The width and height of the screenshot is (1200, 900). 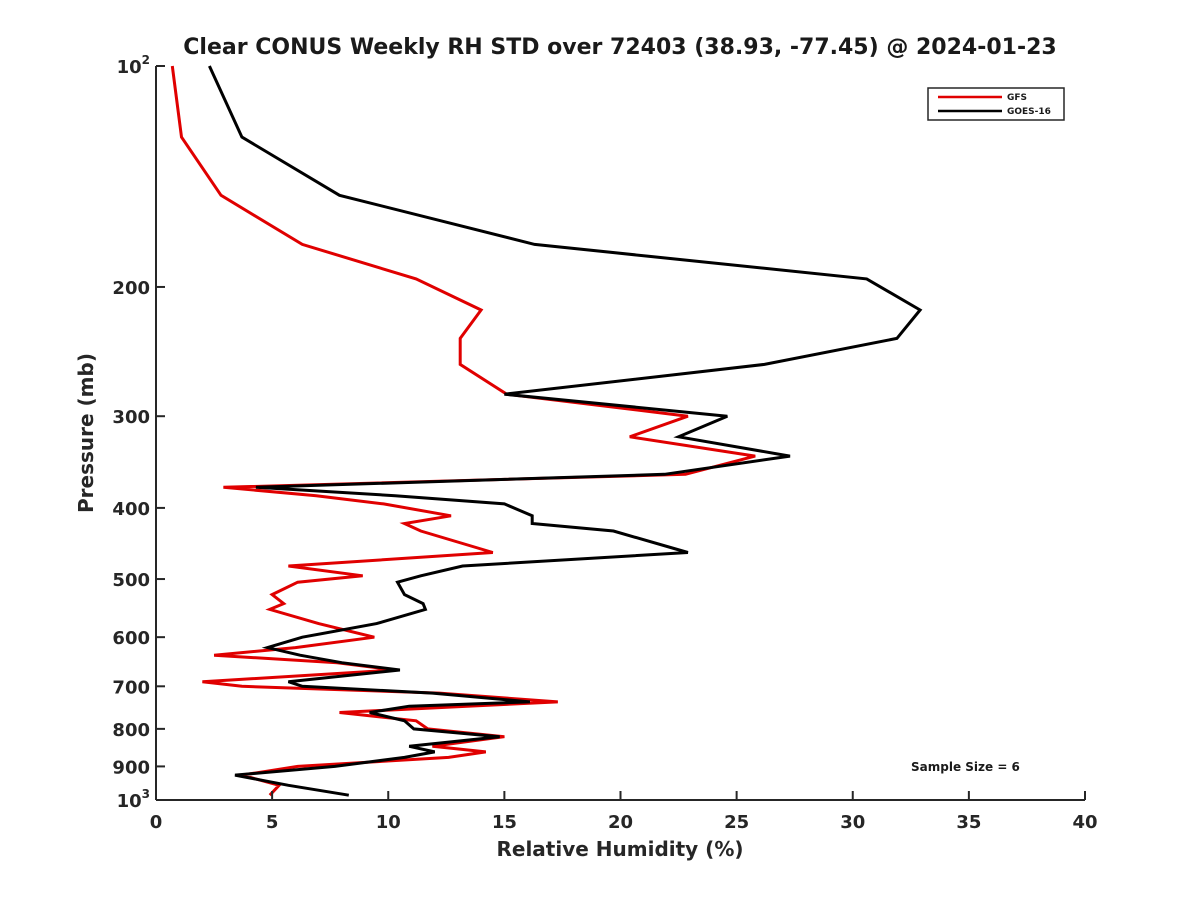 I want to click on legend-box, so click(x=996, y=104).